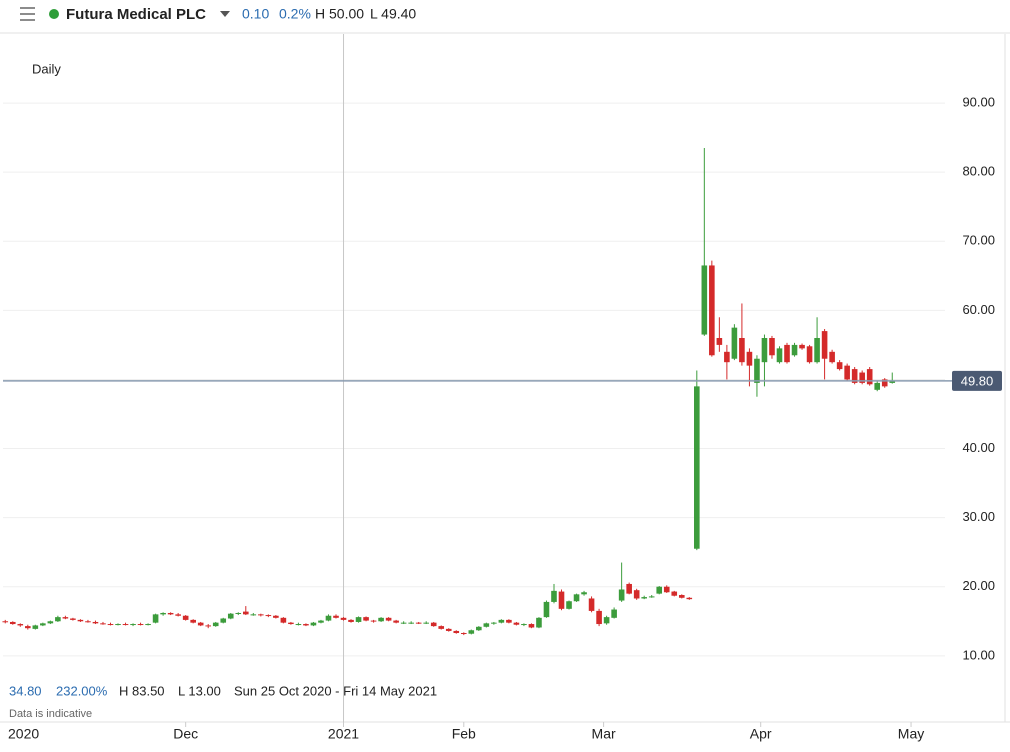 This screenshot has height=752, width=1010. What do you see at coordinates (978, 309) in the screenshot?
I see `y-tick-label: 60.00` at bounding box center [978, 309].